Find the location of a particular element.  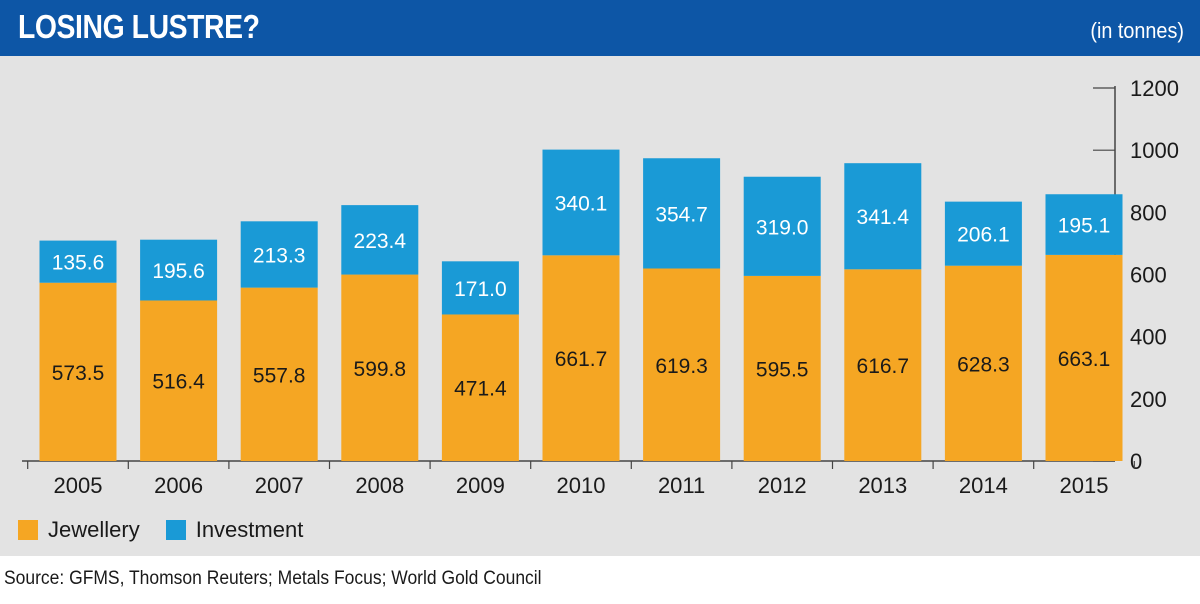

y-tick-label: 1000 is located at coordinates (1154, 150).